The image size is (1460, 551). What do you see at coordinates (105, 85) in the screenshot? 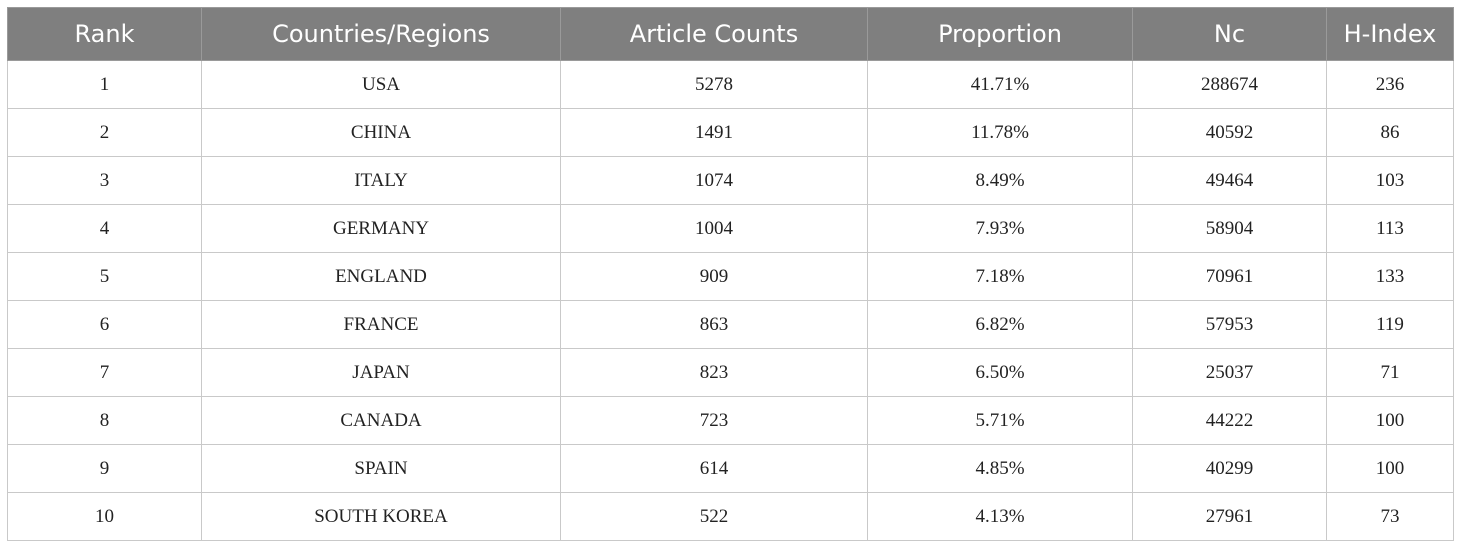
I see `cell-rank: 1` at bounding box center [105, 85].